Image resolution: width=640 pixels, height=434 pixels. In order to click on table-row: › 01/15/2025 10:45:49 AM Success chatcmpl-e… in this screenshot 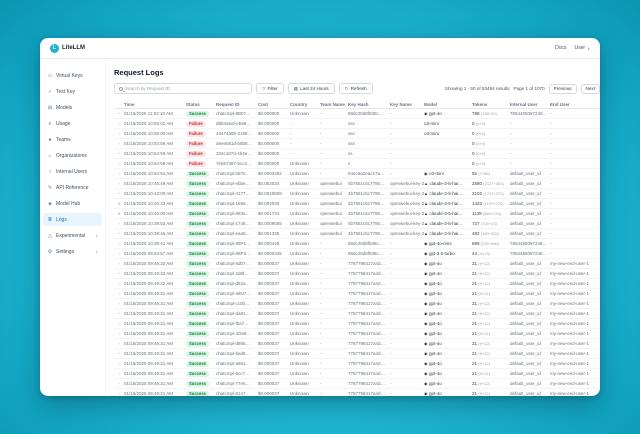, I will do `click(357, 184)`.